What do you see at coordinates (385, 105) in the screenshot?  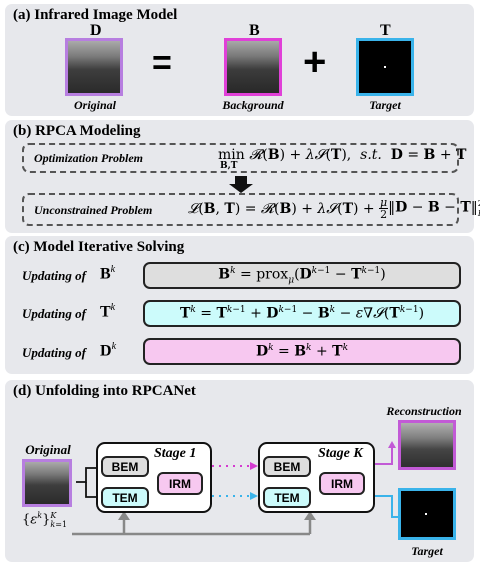 I see `caption-target: Target` at bounding box center [385, 105].